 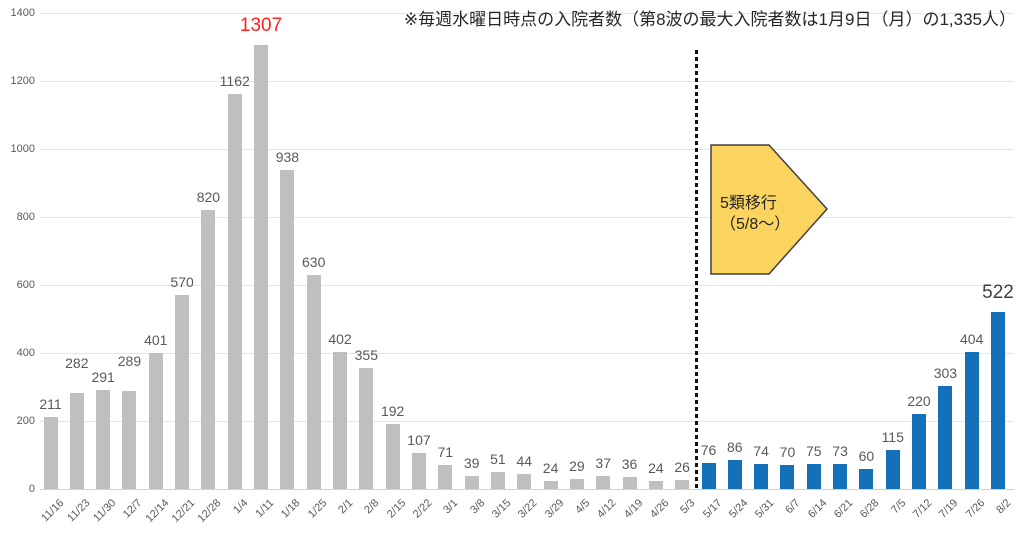 I want to click on pentagon-arrow-shape, so click(x=769, y=209).